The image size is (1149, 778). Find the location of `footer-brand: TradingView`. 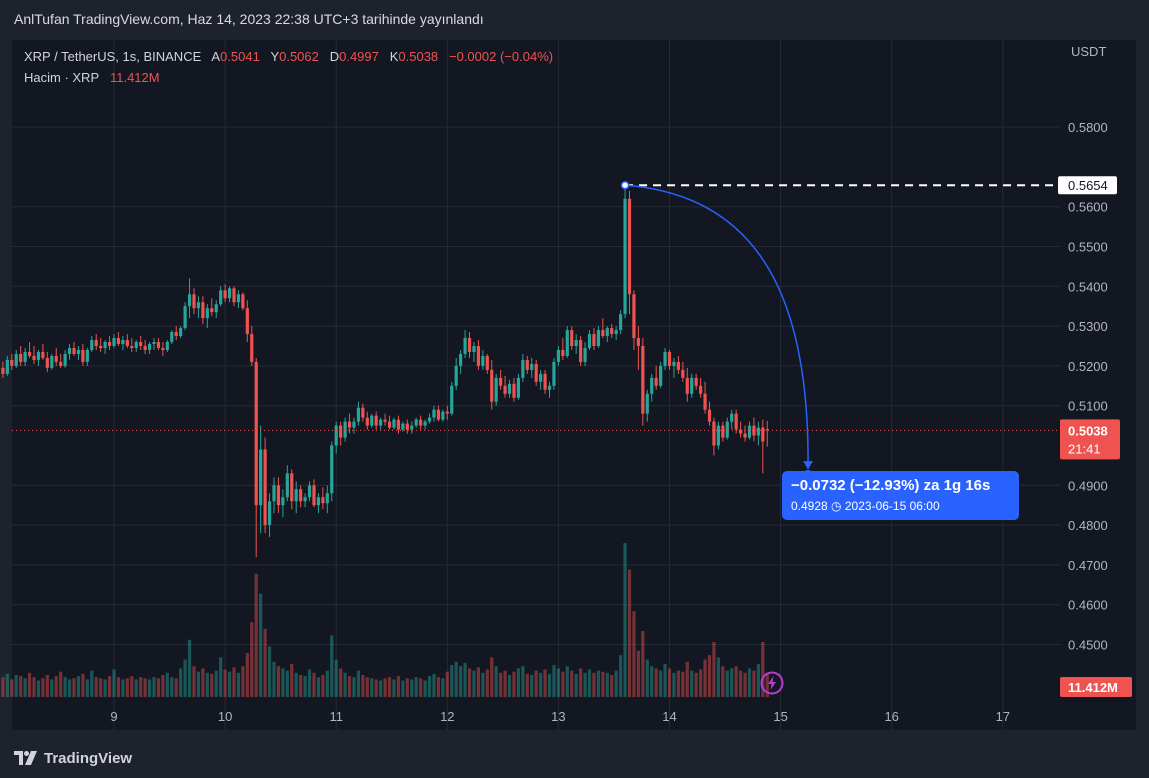

footer-brand: TradingView is located at coordinates (73, 758).